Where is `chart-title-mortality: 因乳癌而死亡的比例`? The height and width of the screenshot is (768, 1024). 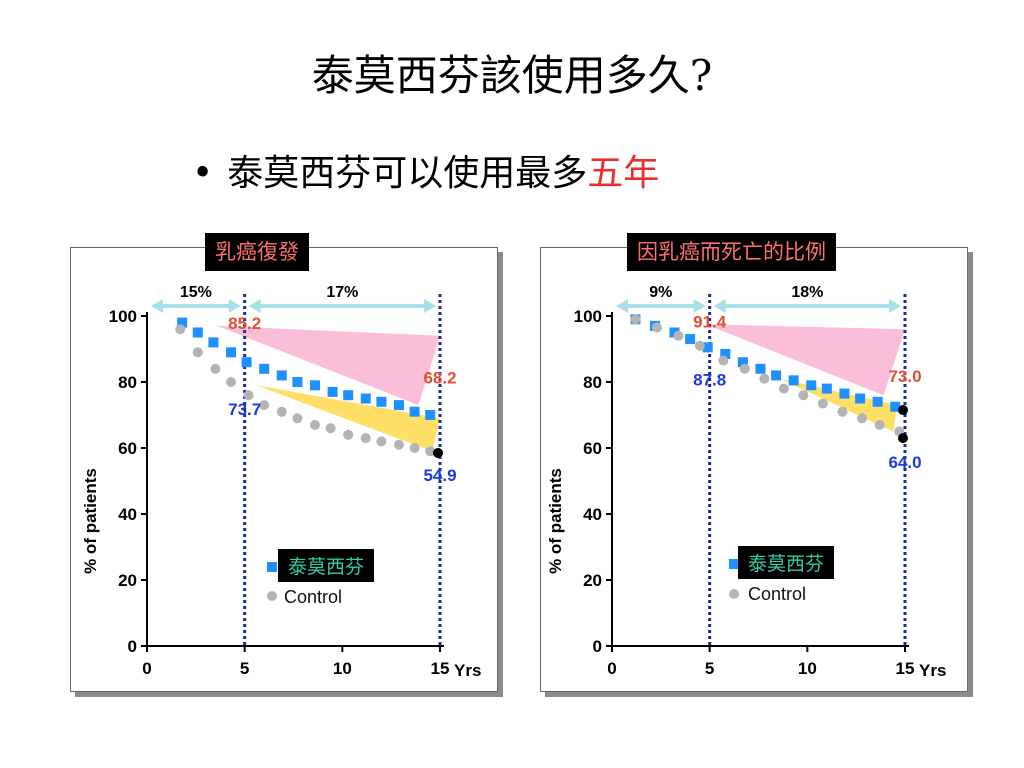
chart-title-mortality: 因乳癌而死亡的比例 is located at coordinates (731, 252).